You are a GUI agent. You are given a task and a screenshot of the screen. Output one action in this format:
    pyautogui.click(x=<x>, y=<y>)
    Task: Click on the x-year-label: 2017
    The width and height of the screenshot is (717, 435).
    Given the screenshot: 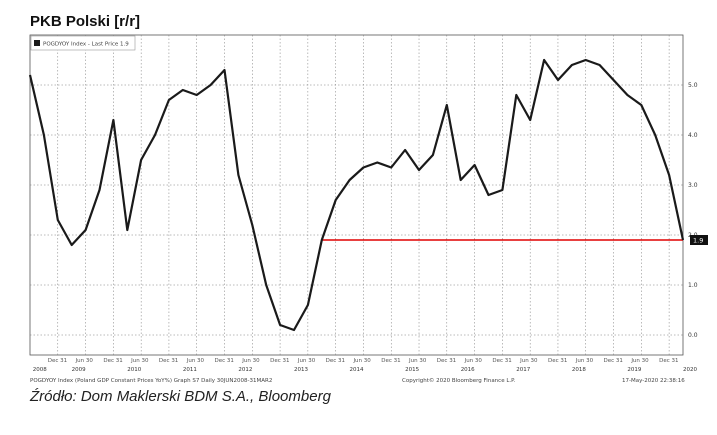 What is the action you would take?
    pyautogui.click(x=523, y=370)
    